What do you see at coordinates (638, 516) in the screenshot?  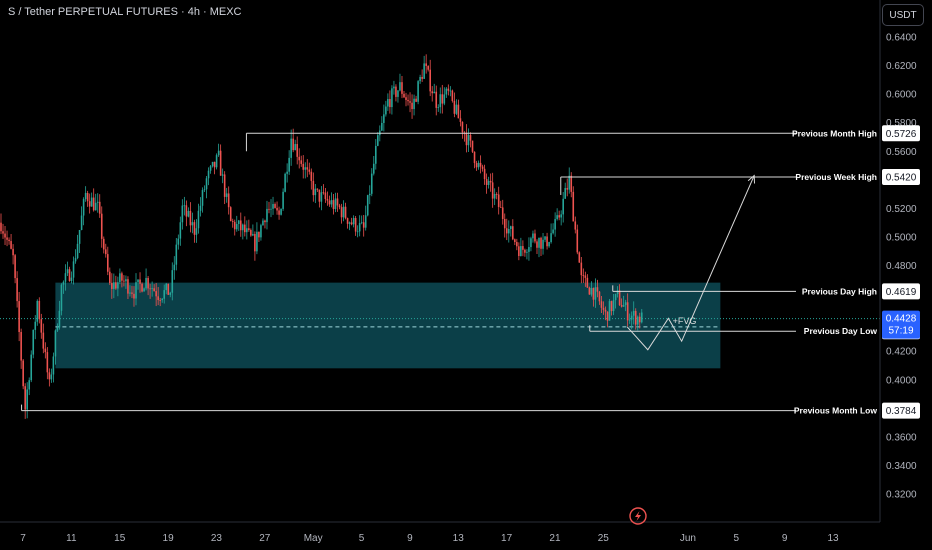 I see `lightning-icon` at bounding box center [638, 516].